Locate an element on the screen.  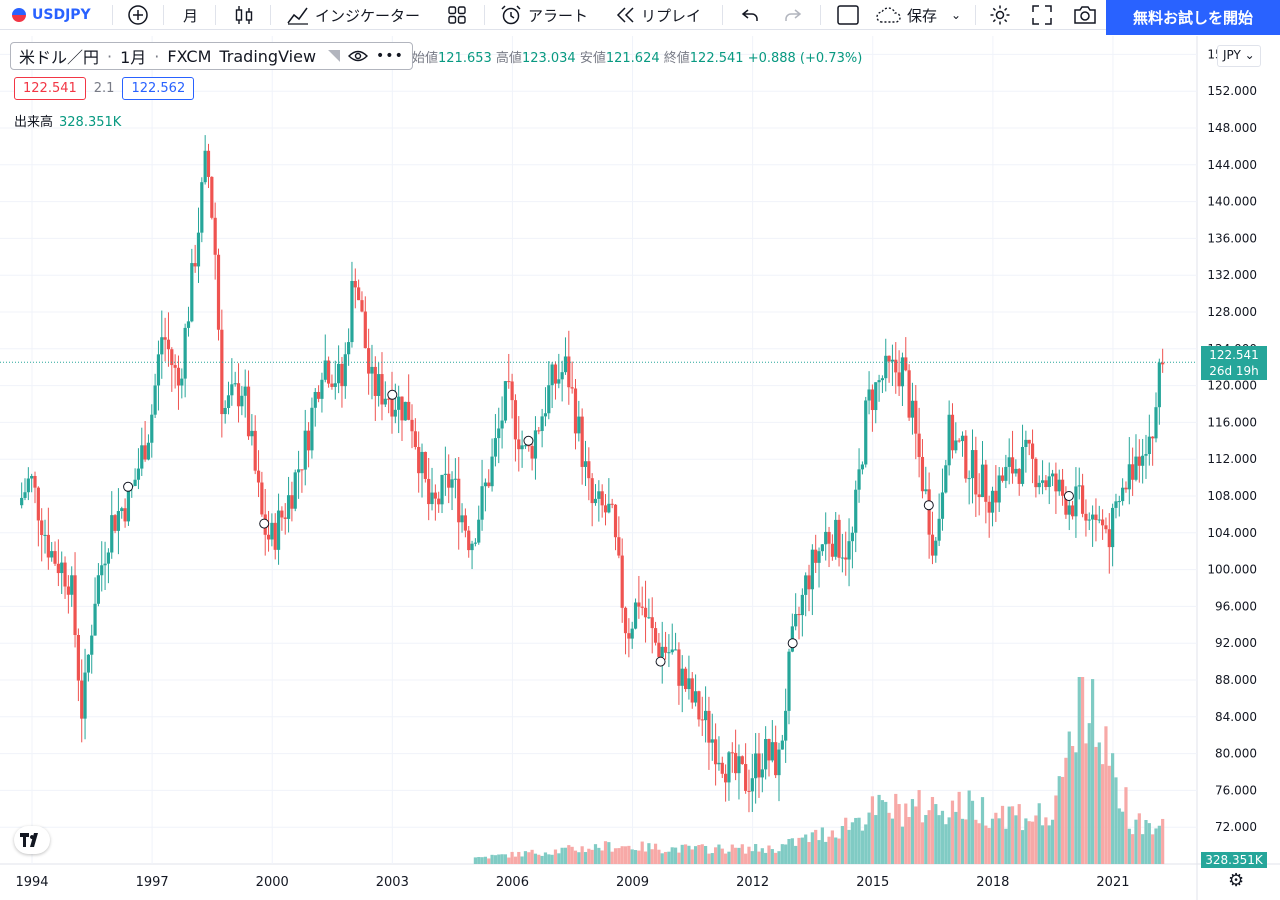
buy-price-button: 122.562 is located at coordinates (158, 88).